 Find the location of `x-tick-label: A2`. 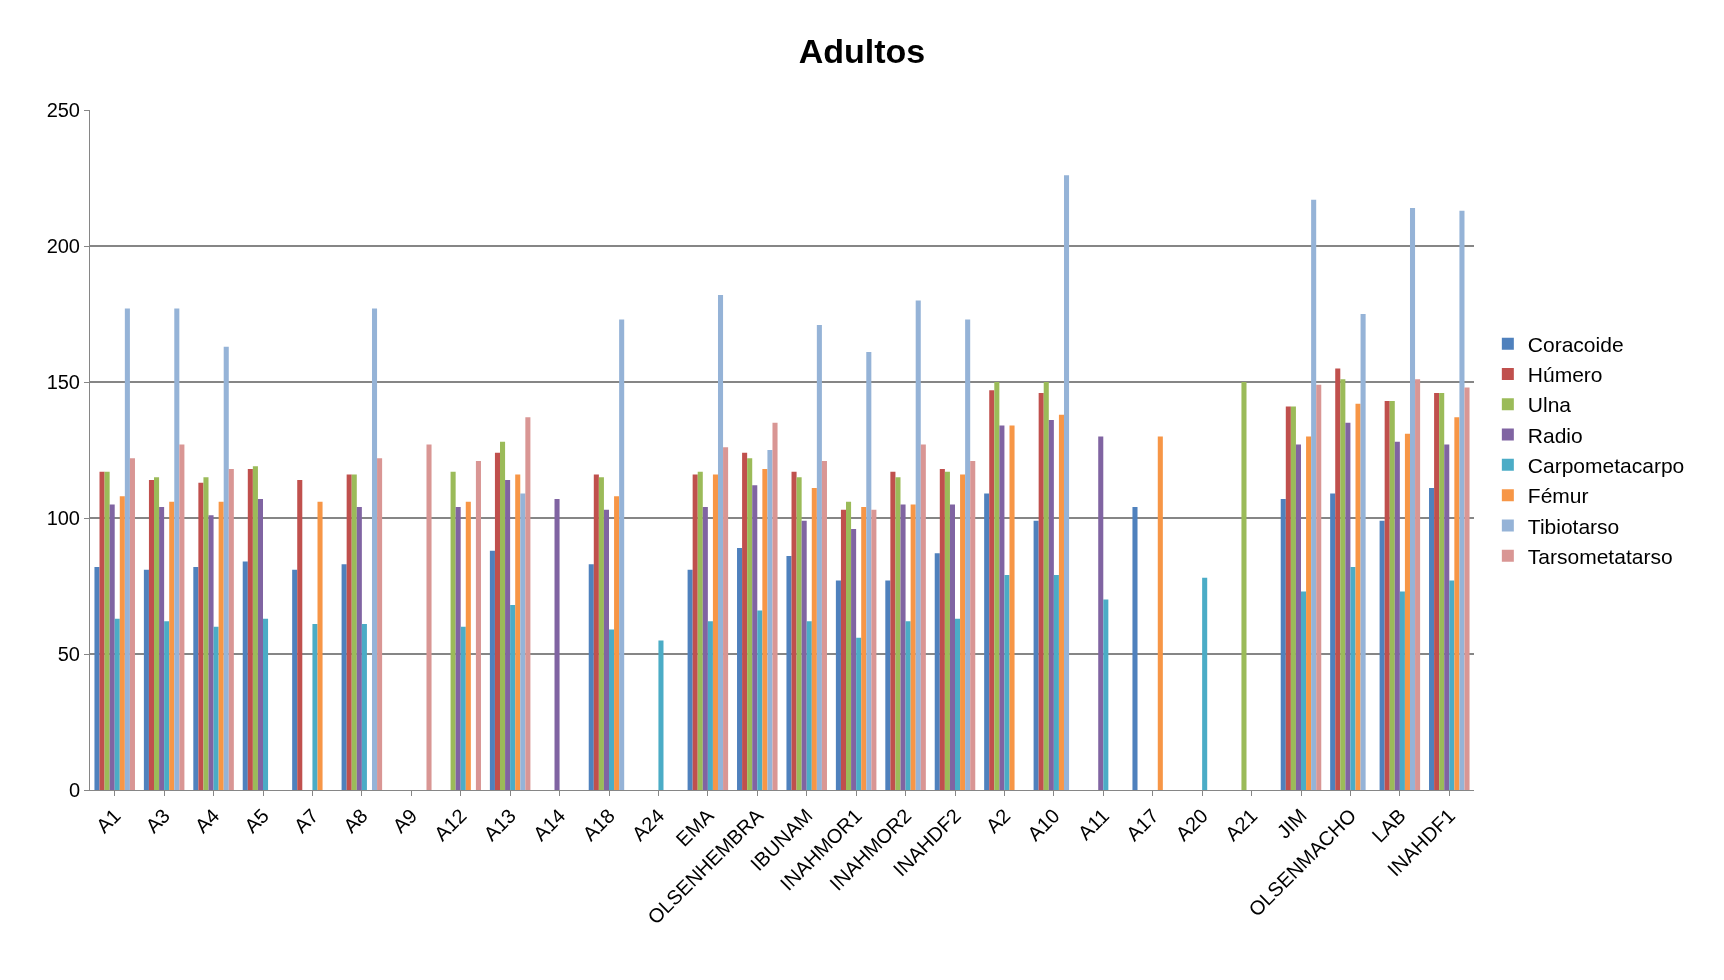

x-tick-label: A2 is located at coordinates (998, 821).